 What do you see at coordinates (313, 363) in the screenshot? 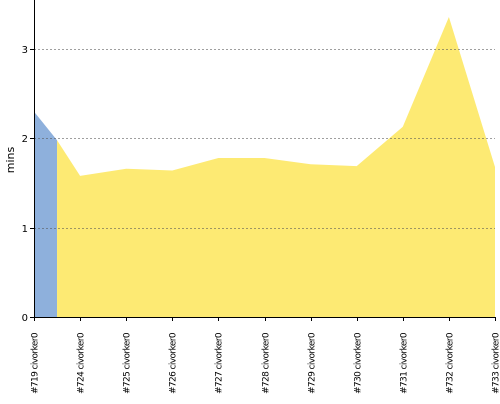
I see `x-tick-label-6: #729 civorker0` at bounding box center [313, 363].